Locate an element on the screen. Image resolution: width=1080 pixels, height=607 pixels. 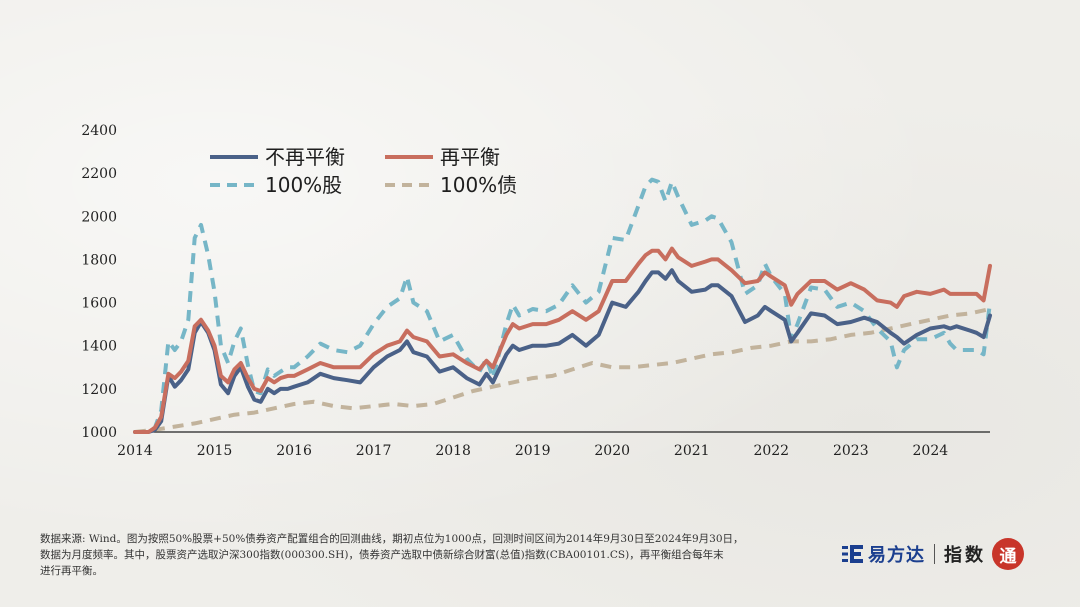
y-tick-label-1000: 1000 is located at coordinates (99, 433).